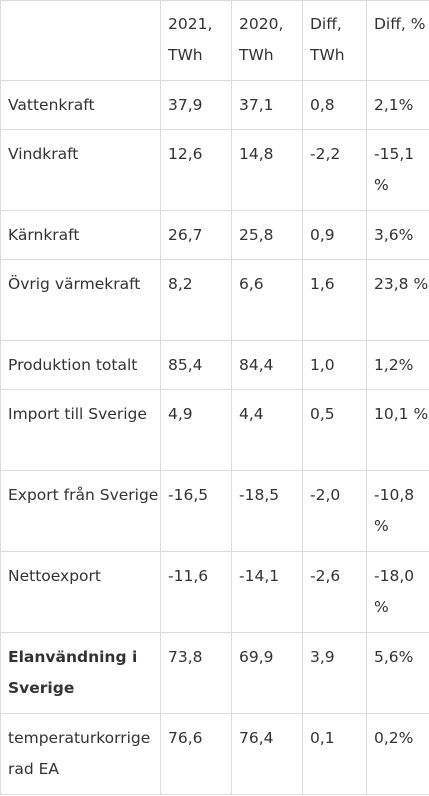 This screenshot has width=429, height=796. I want to click on value-diff-percent: 0,2%, so click(397, 754).